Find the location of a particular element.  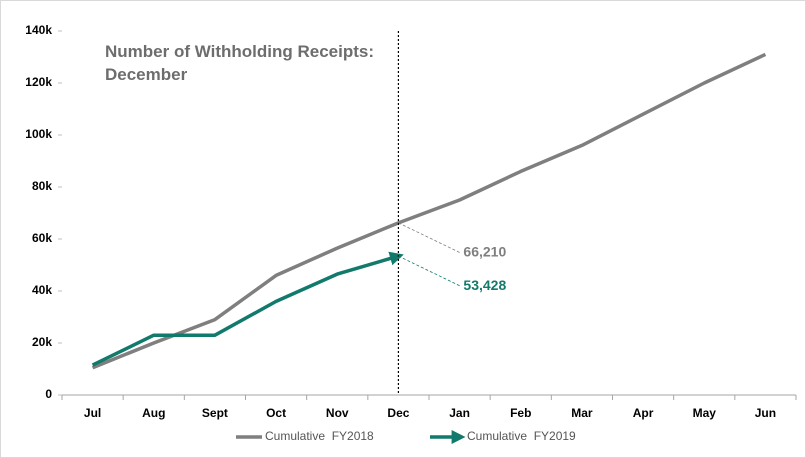

y-tick-label: 120k is located at coordinates (38, 82).